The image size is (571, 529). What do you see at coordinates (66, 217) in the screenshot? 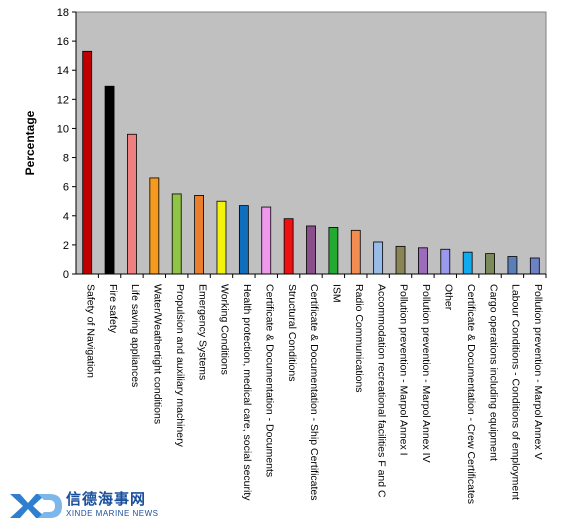
I see `y-tick-label: 4` at bounding box center [66, 217].